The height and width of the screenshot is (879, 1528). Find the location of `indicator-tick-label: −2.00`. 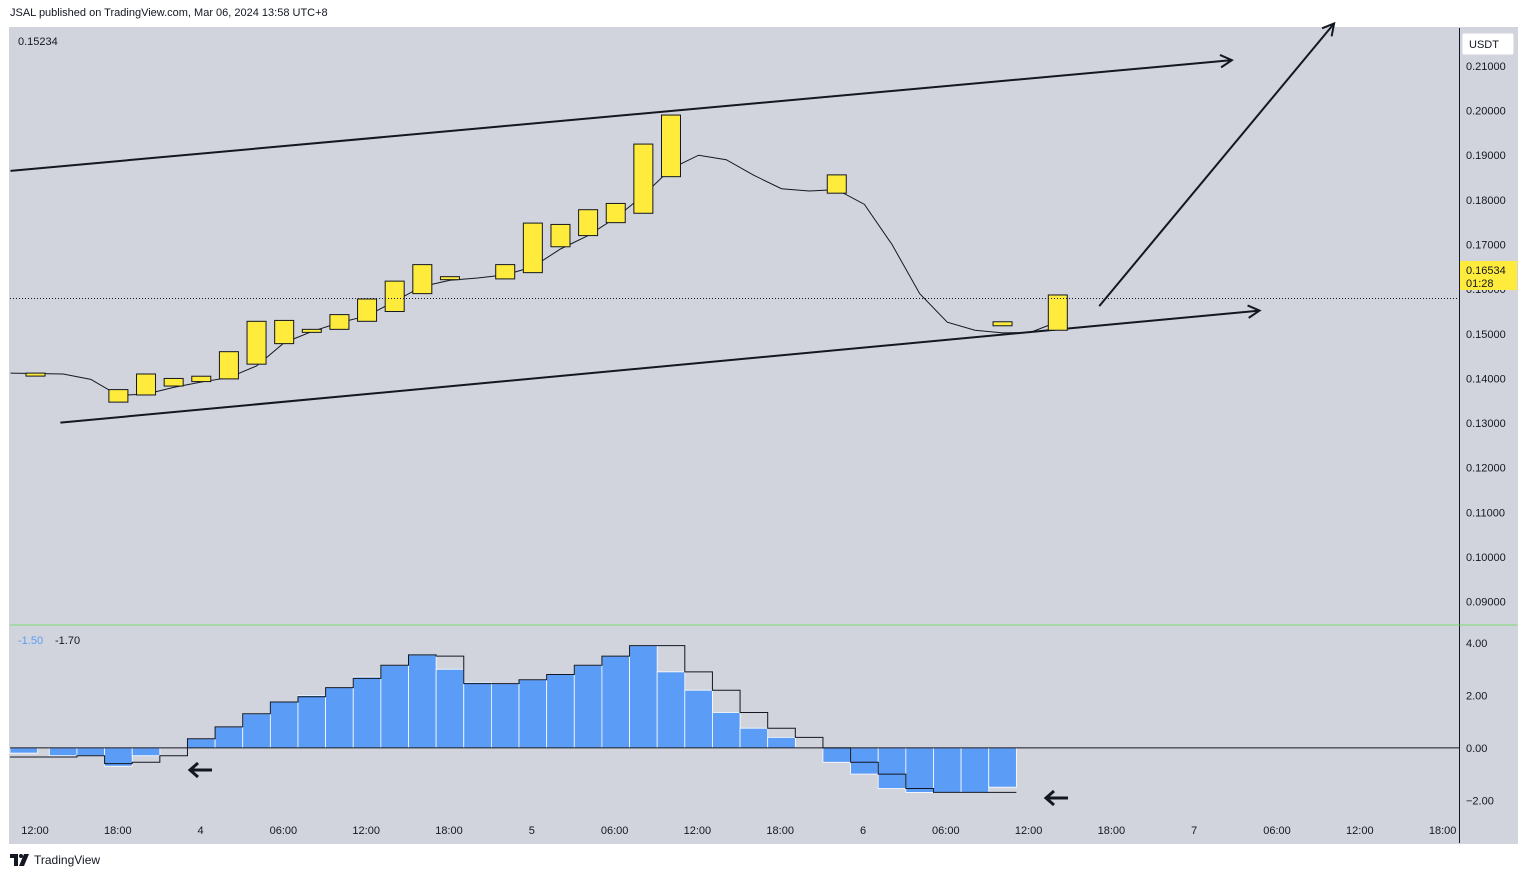

indicator-tick-label: −2.00 is located at coordinates (1480, 801).